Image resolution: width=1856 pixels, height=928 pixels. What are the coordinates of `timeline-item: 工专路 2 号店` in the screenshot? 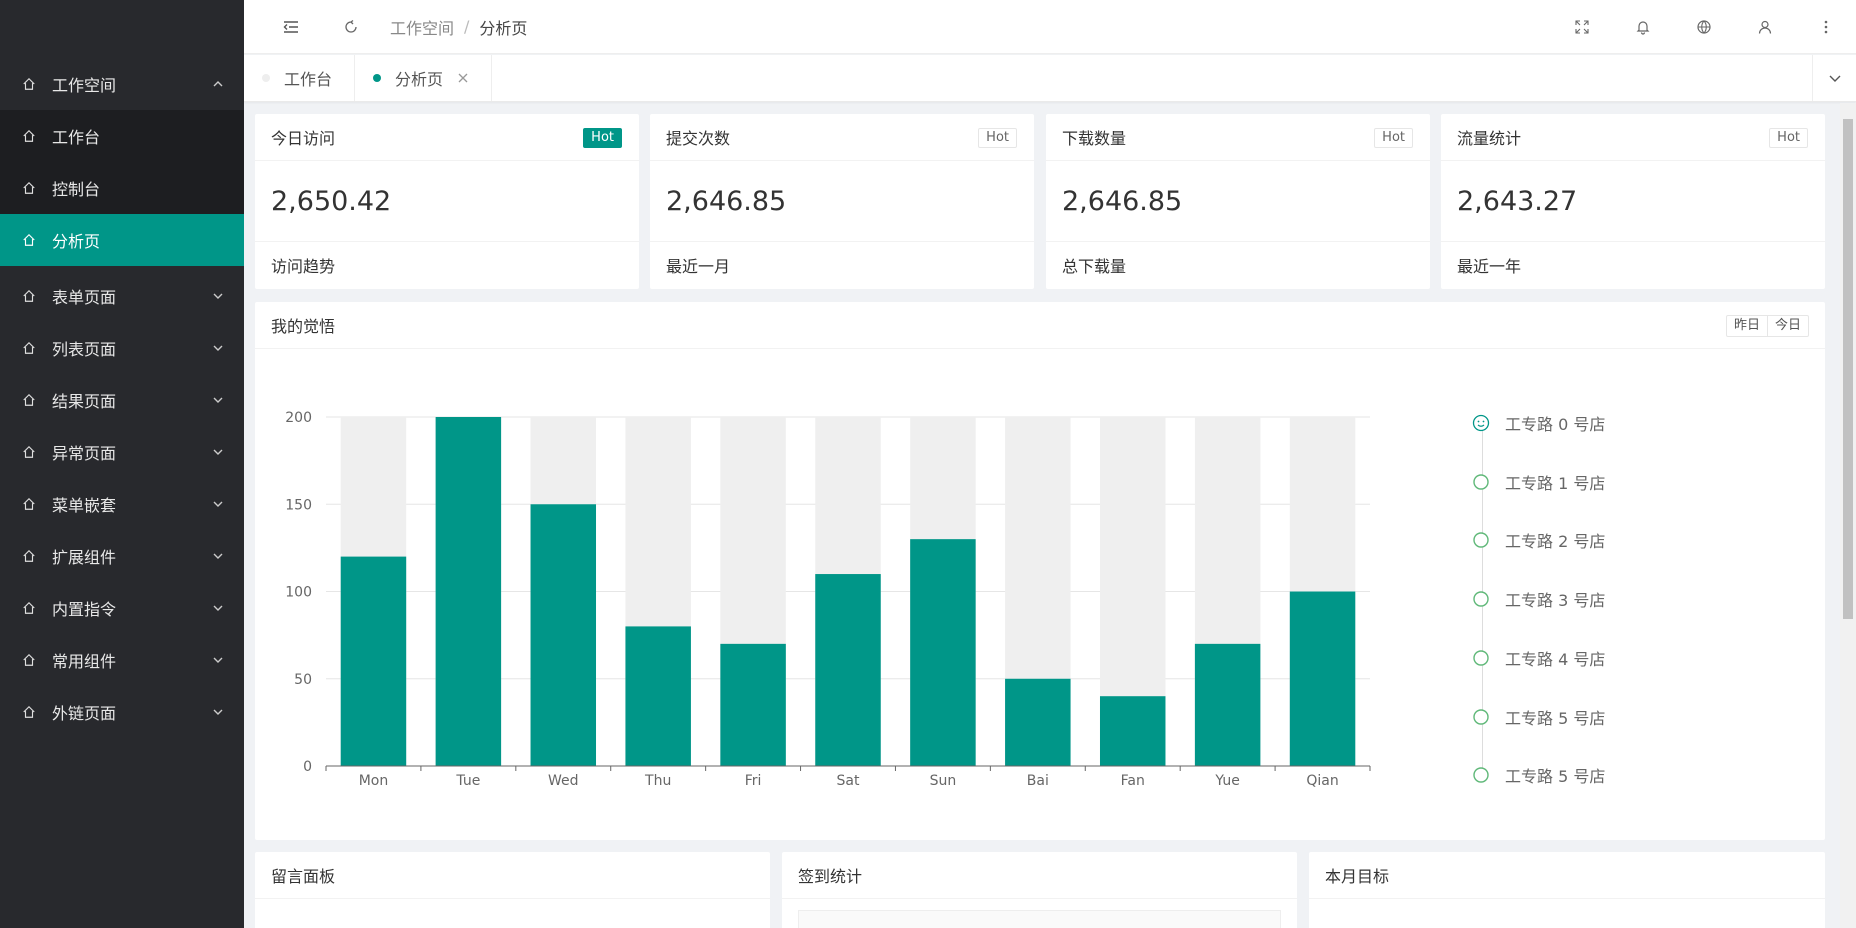 It's located at (1538, 540).